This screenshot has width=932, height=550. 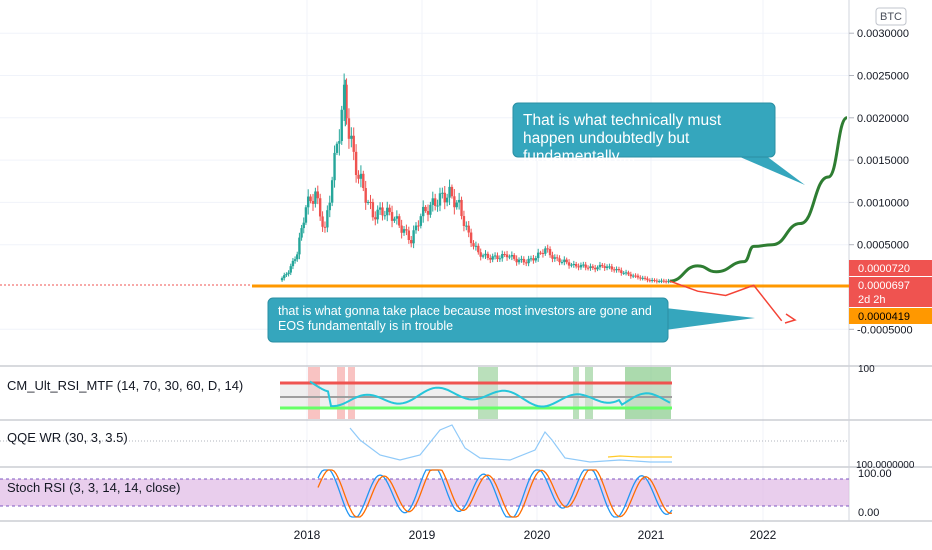 I want to click on price-tick-label: 0.0020000, so click(x=883, y=119).